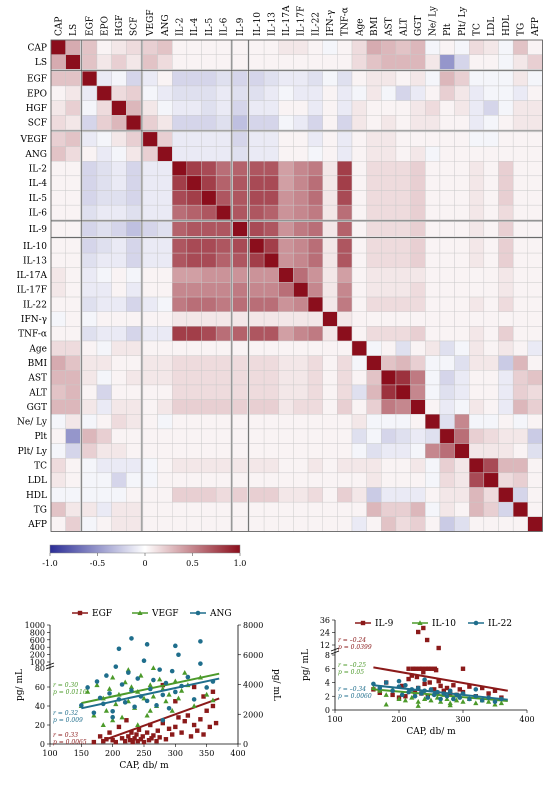  I want to click on x-tick-label: 300, so click(175, 753).